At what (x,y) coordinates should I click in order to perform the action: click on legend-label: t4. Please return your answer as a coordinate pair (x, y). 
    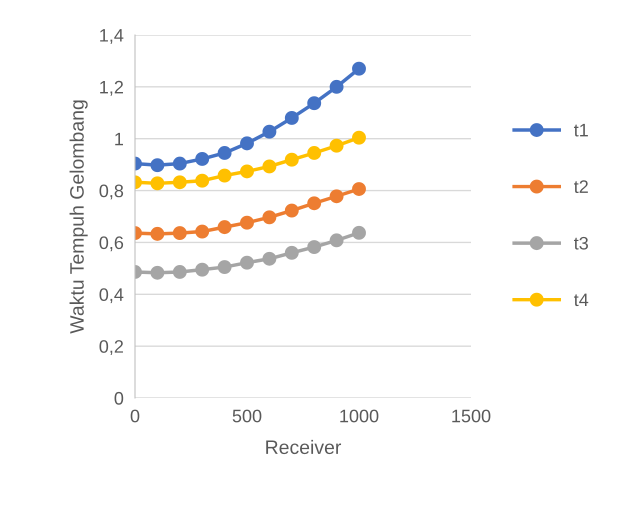
    Looking at the image, I should click on (581, 300).